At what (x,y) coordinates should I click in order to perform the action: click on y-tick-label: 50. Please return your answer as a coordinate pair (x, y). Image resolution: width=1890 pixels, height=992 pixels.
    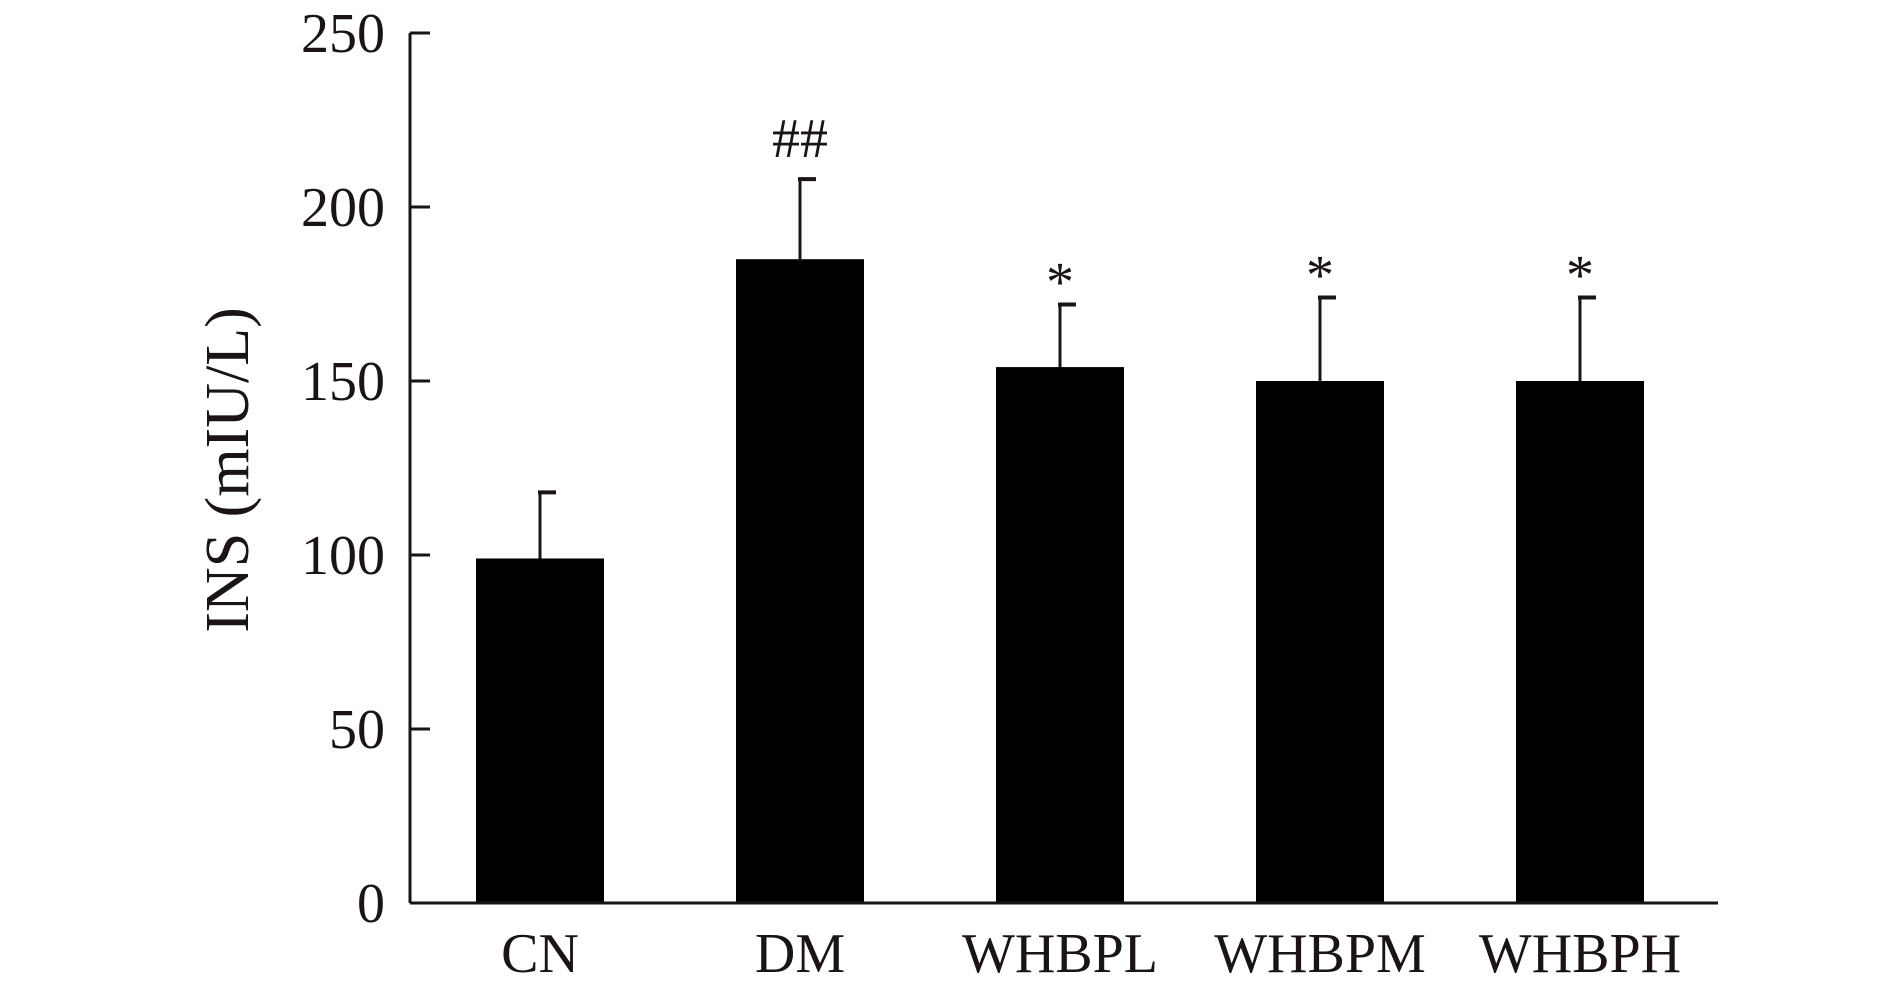
    Looking at the image, I should click on (357, 730).